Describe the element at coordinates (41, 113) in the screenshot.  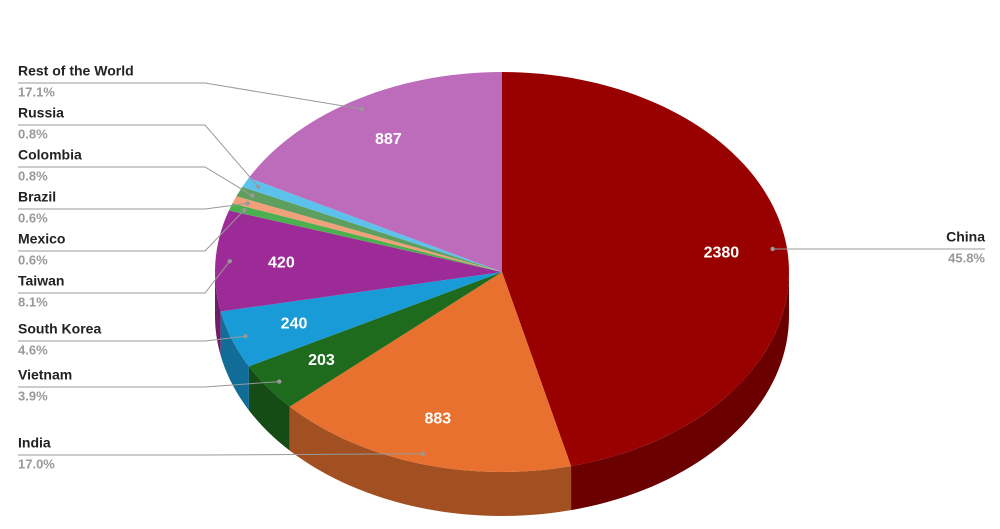
I see `category-label: Russia` at that location.